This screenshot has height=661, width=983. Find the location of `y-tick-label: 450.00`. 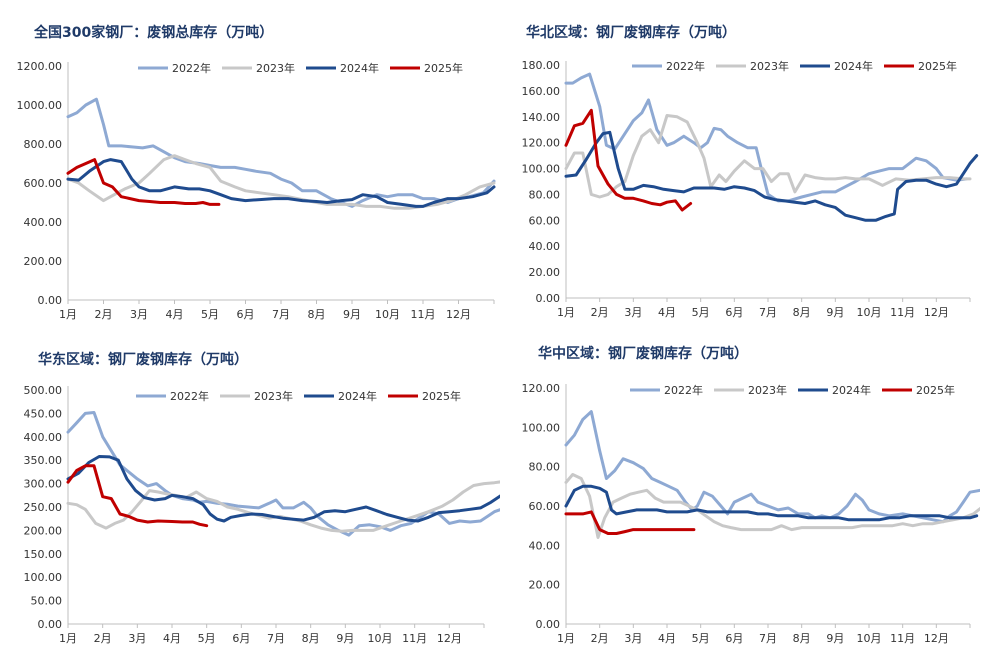

y-tick-label: 450.00 is located at coordinates (43, 413).